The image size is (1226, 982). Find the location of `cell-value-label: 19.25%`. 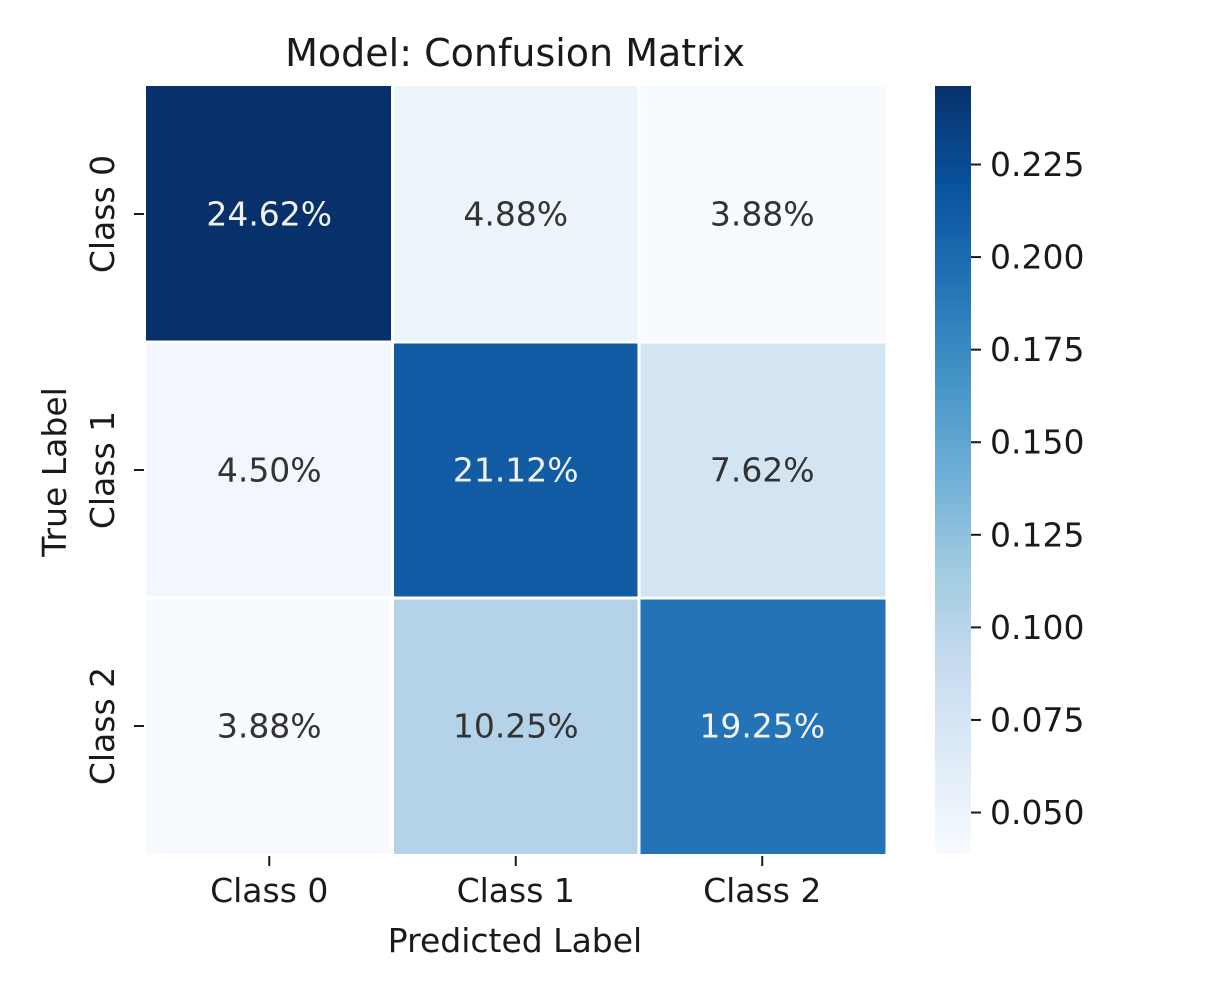

cell-value-label: 19.25% is located at coordinates (762, 726).